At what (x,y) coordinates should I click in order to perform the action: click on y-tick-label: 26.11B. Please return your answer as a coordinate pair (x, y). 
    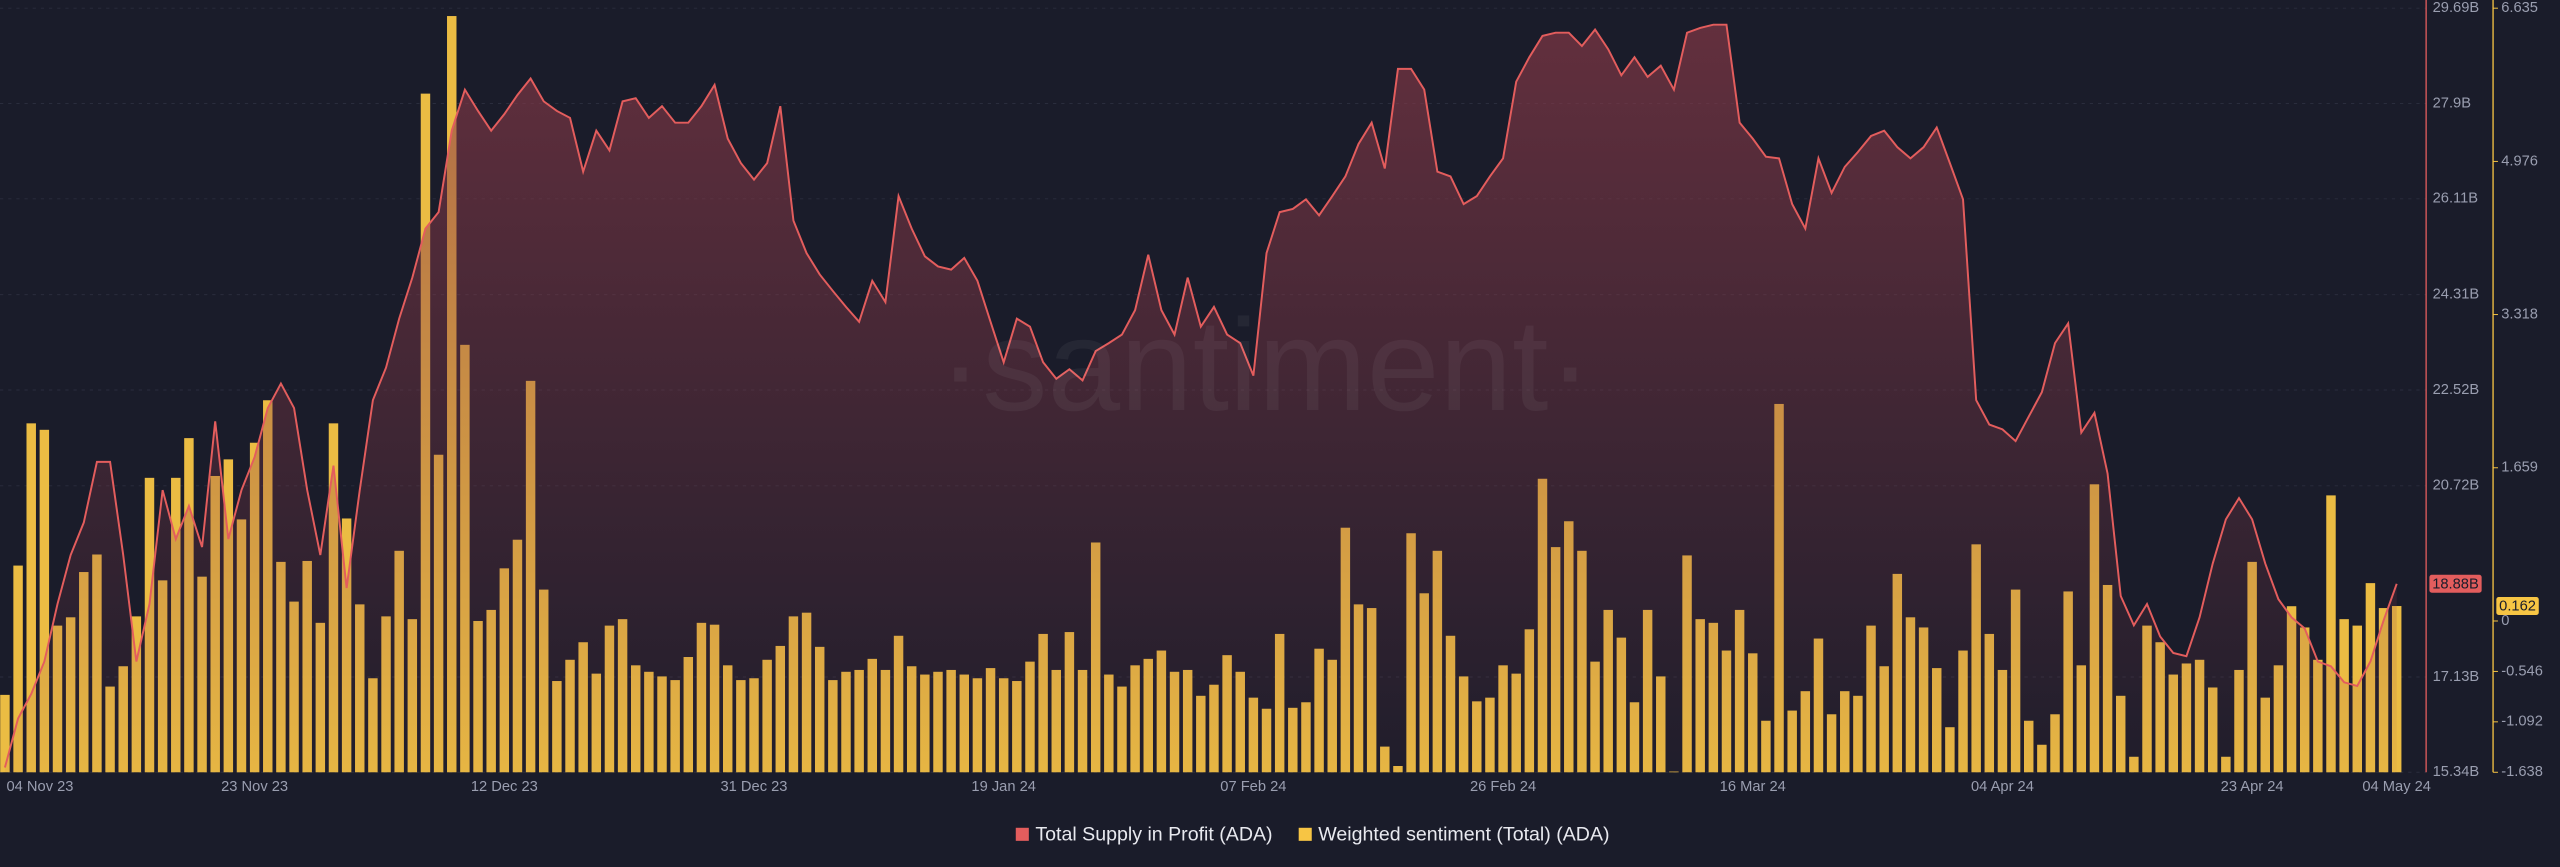
    Looking at the image, I should click on (2456, 199).